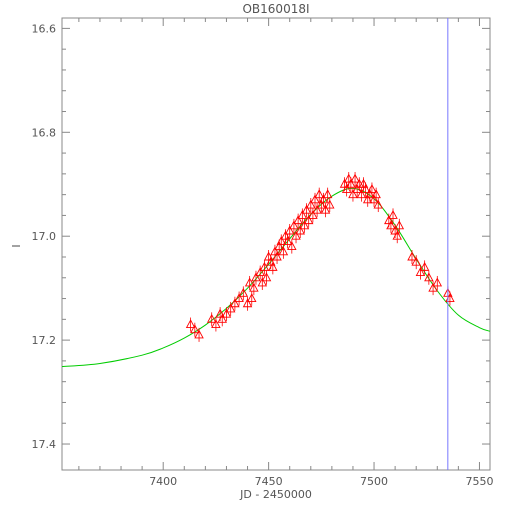 This screenshot has height=510, width=510. What do you see at coordinates (479, 481) in the screenshot?
I see `x-tick-label: 7550` at bounding box center [479, 481].